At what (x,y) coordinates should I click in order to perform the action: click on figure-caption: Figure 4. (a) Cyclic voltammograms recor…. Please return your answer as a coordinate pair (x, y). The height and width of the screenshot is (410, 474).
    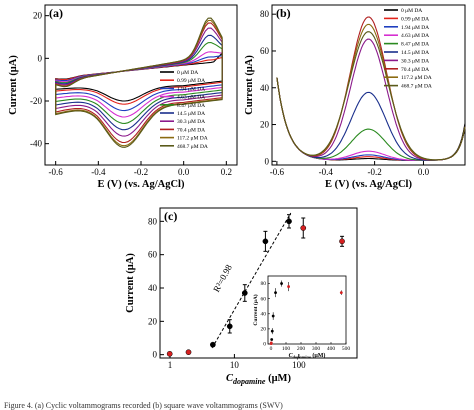
    Looking at the image, I should click on (143, 405).